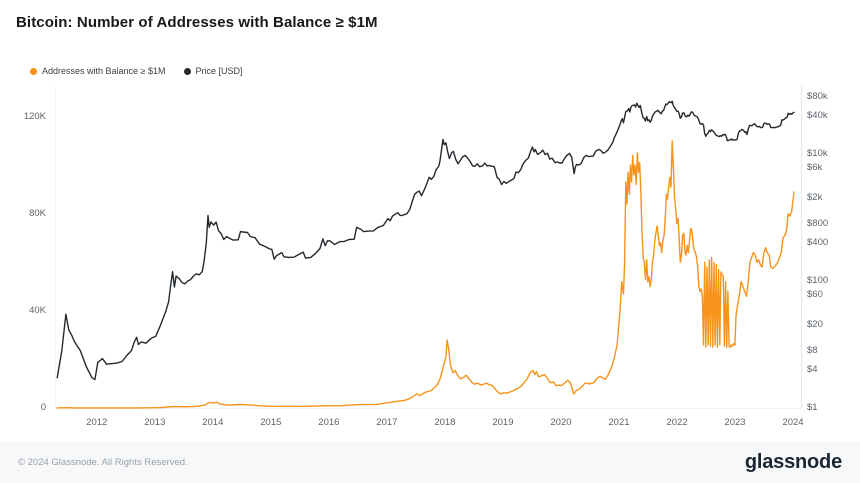  I want to click on legend-dot-price-icon, so click(187, 71).